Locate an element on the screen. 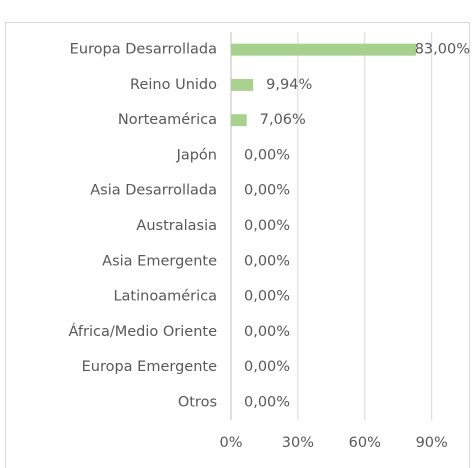  y-tick-label: Japón is located at coordinates (196, 155).